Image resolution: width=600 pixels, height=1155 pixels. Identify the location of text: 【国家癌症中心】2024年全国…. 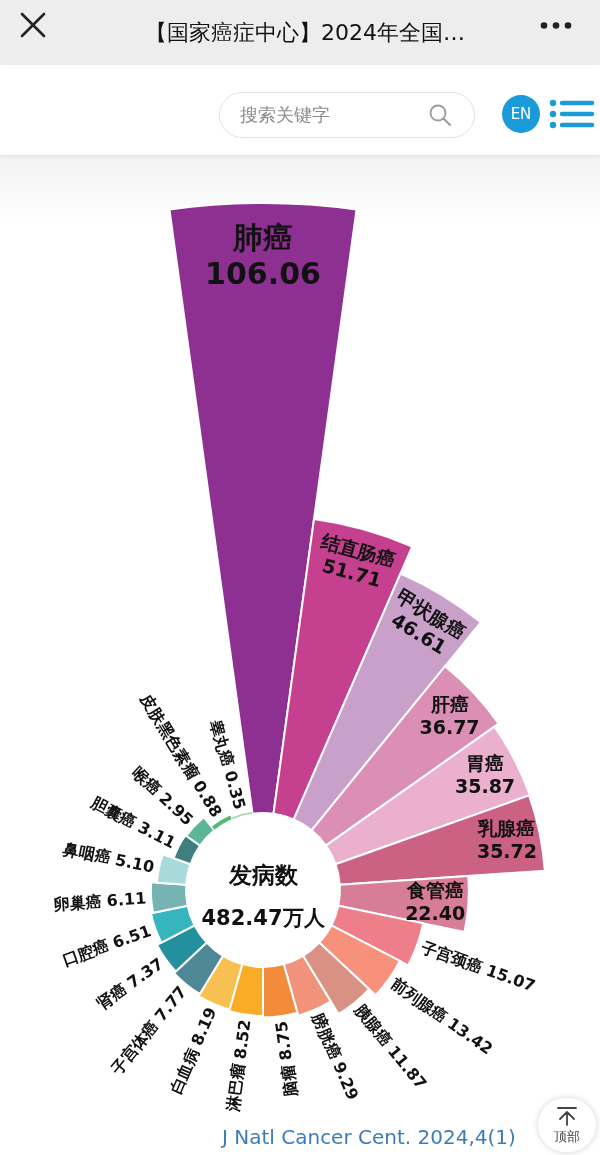
(305, 32).